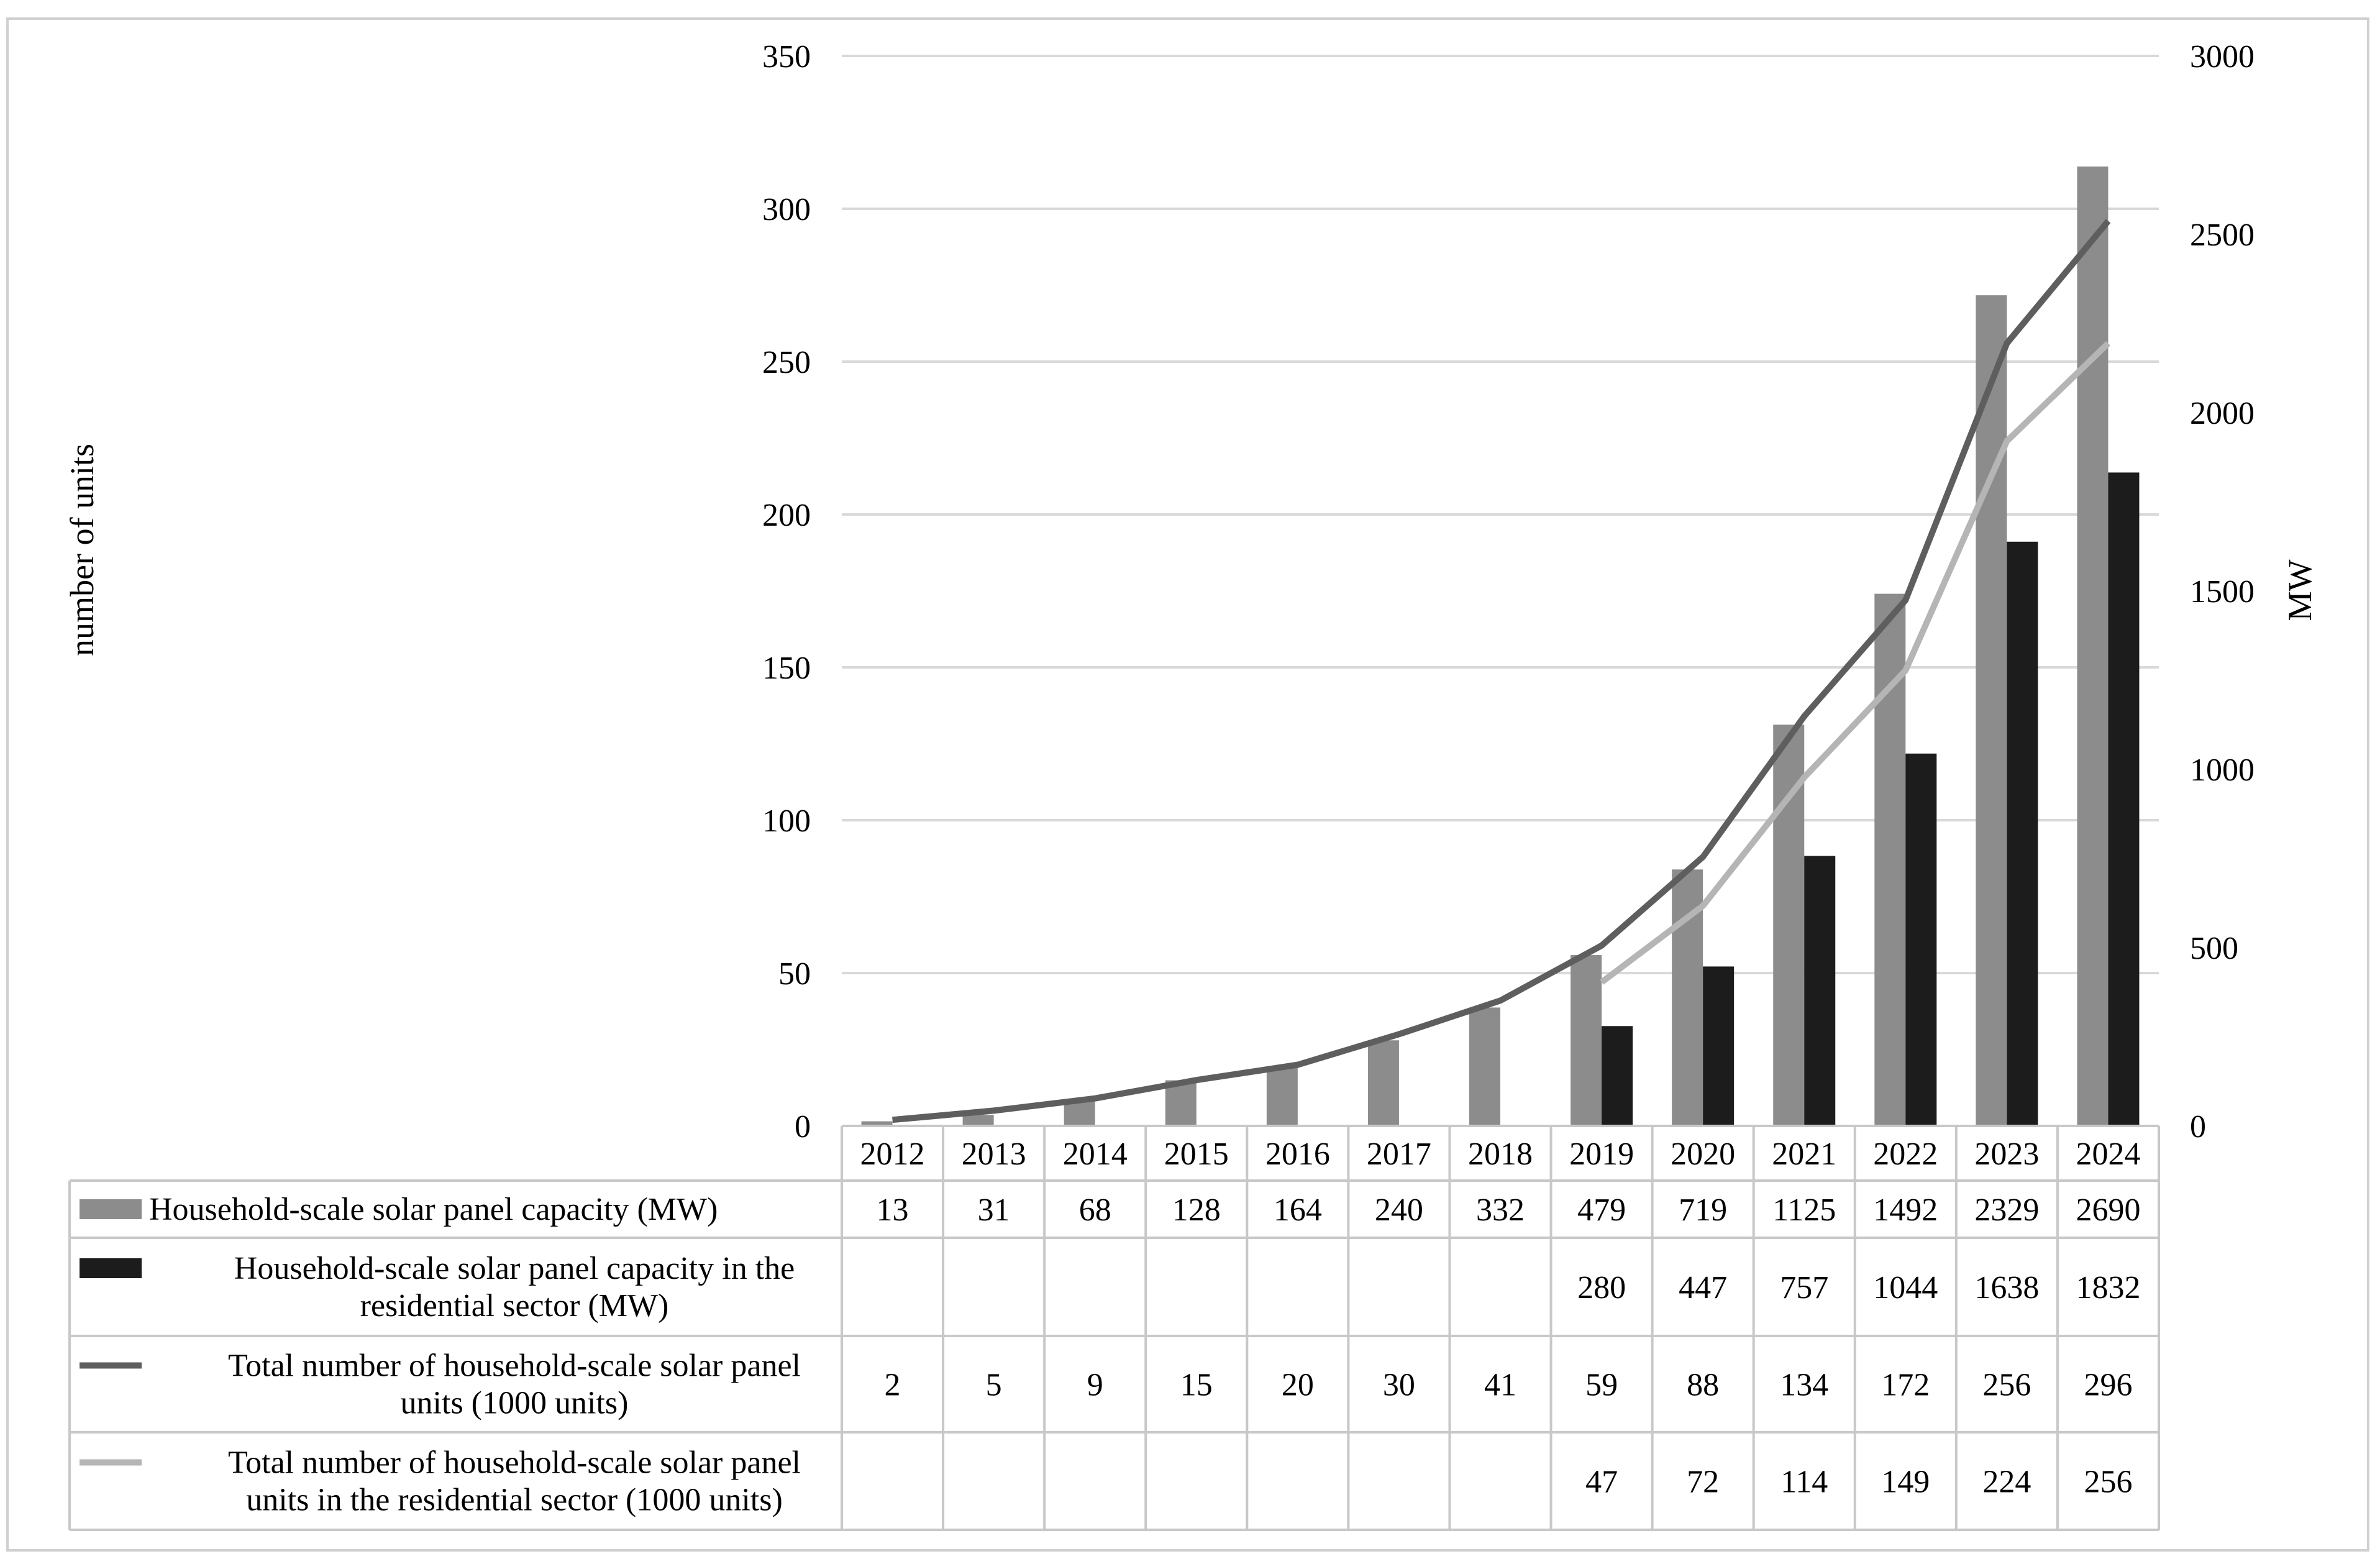  Describe the element at coordinates (2222, 770) in the screenshot. I see `right-axis-tick-label: 1000` at that location.